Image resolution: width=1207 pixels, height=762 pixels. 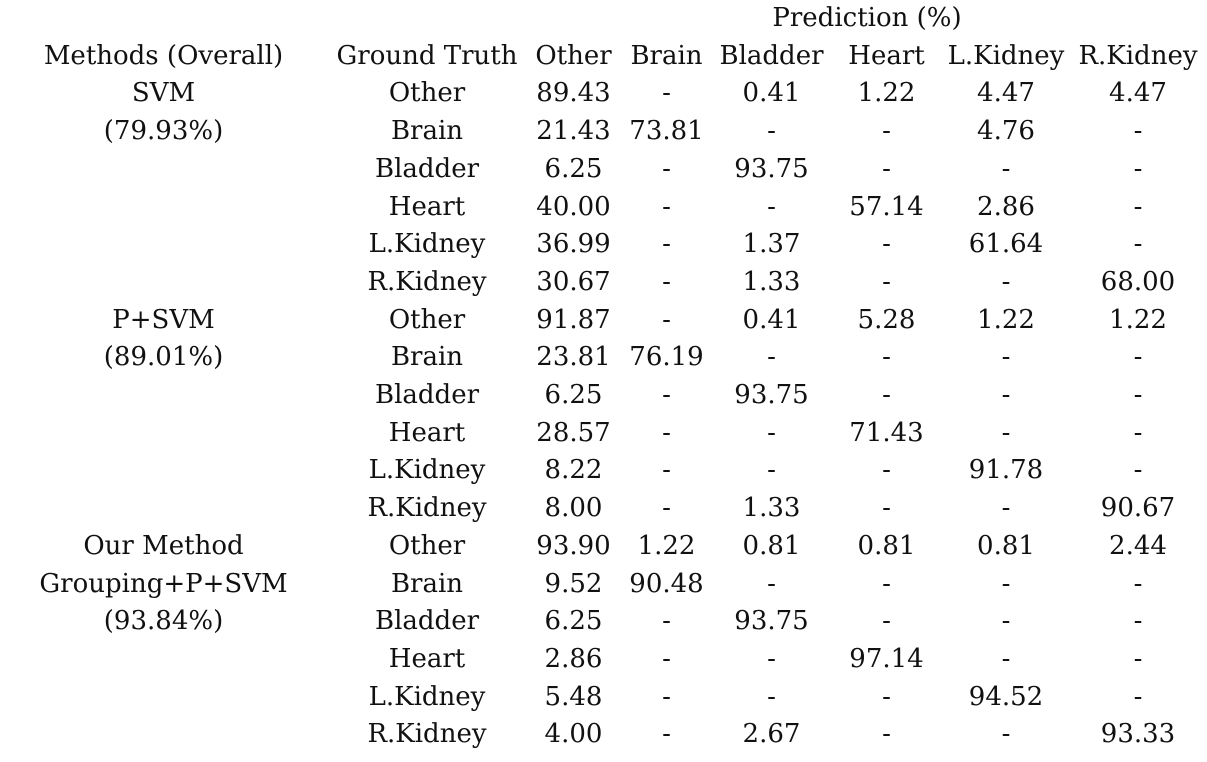 I want to click on matrix-cell: 5.48, so click(x=573, y=696).